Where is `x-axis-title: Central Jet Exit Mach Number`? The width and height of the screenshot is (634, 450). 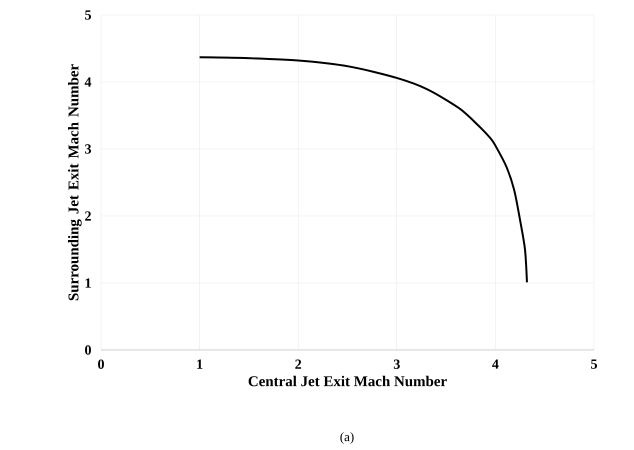 x-axis-title: Central Jet Exit Mach Number is located at coordinates (347, 381).